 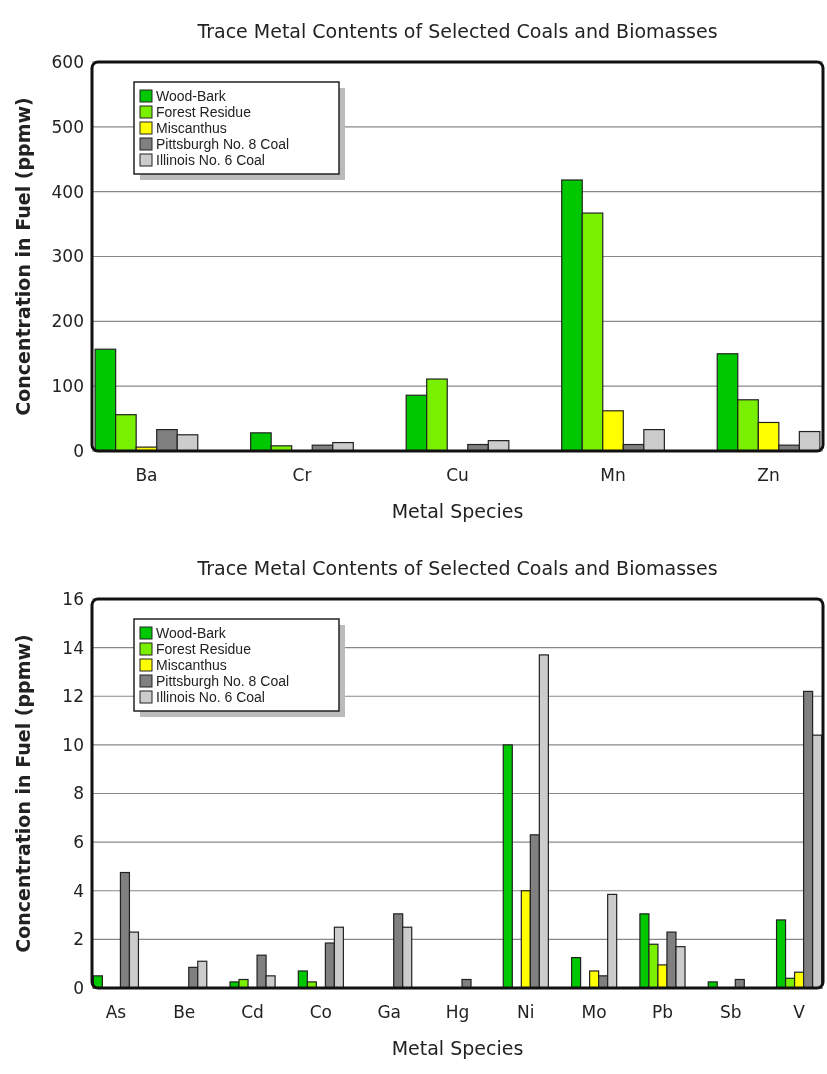 I want to click on x-tick-label: Zn, so click(x=768, y=475).